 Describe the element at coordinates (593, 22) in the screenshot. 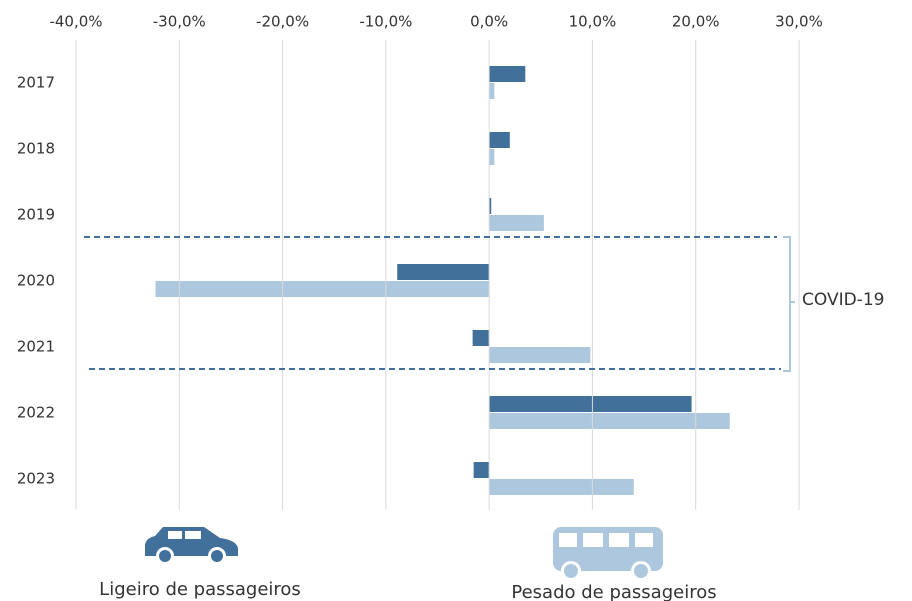

I see `x-tick-label: 10,0%` at that location.